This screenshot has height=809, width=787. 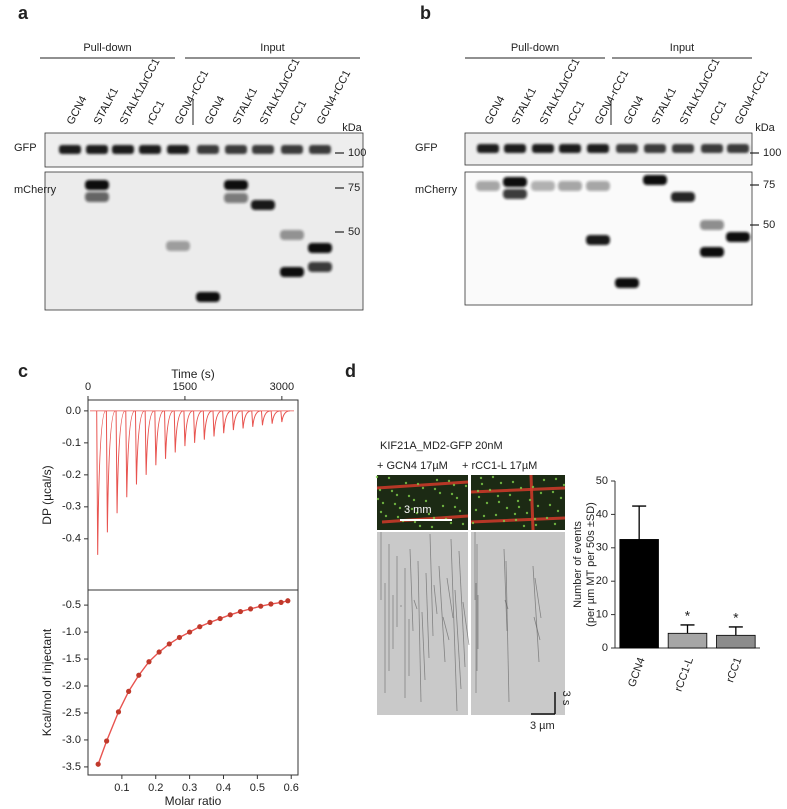 What do you see at coordinates (412, 466) in the screenshot?
I see `condition-label: + GCN4 17µM` at bounding box center [412, 466].